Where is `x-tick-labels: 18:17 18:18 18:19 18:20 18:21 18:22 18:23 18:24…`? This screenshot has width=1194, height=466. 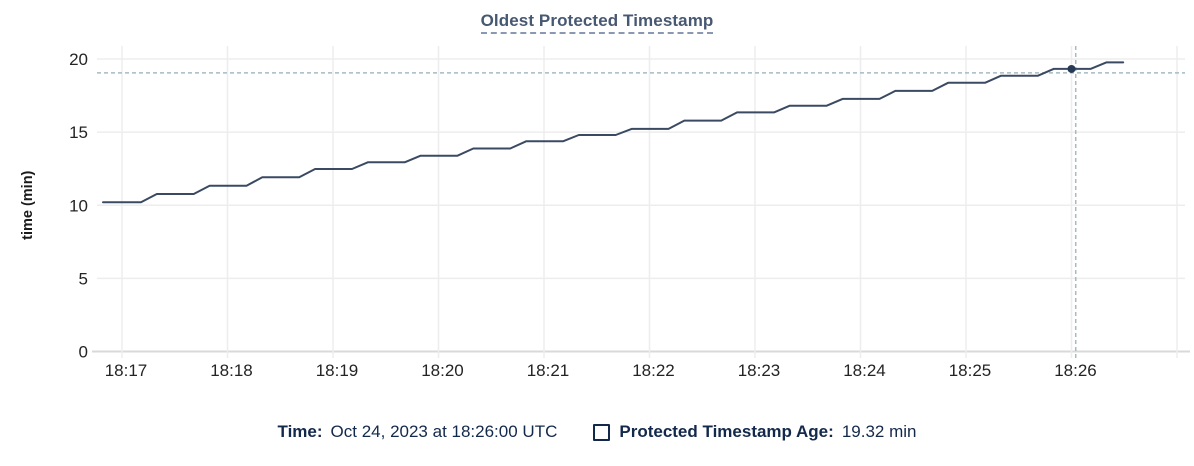
x-tick-labels: 18:17 18:18 18:19 18:20 18:21 18:22 18:23 18:24… is located at coordinates (601, 370).